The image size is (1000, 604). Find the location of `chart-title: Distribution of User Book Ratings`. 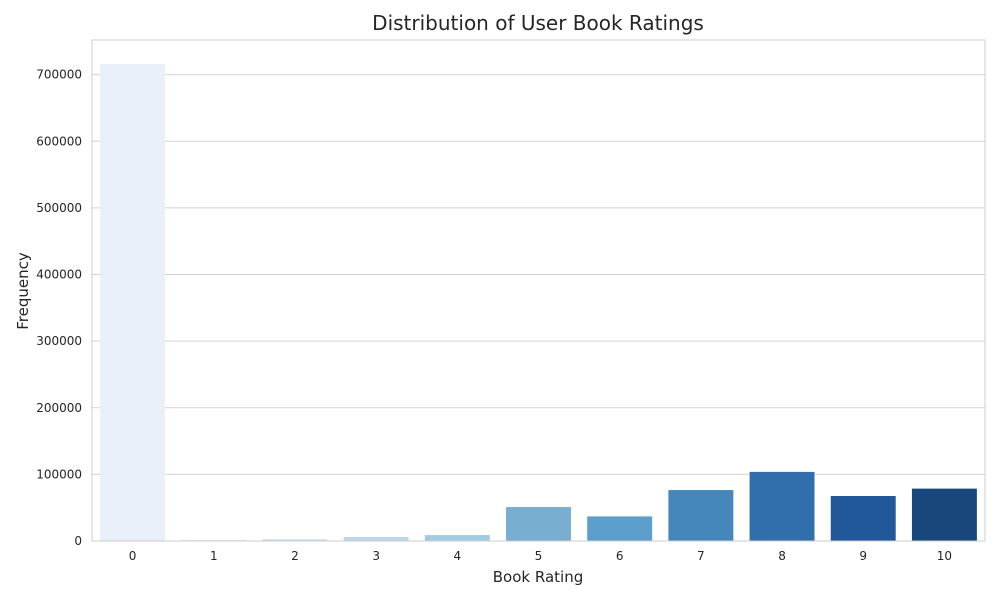

chart-title: Distribution of User Book Ratings is located at coordinates (538, 23).